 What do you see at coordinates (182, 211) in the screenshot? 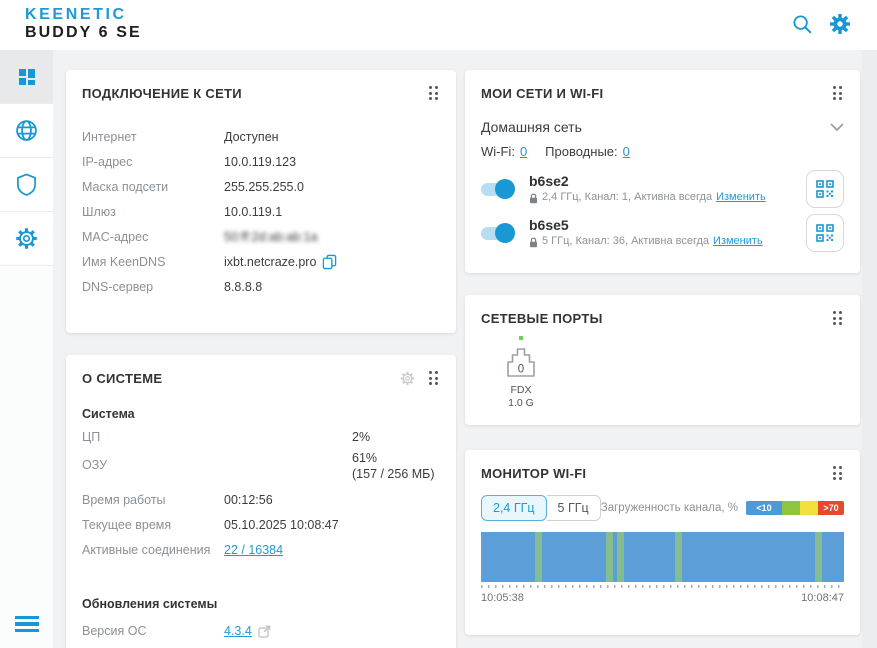
I see `info-row: Шлюз 10.0.119.1` at bounding box center [182, 211].